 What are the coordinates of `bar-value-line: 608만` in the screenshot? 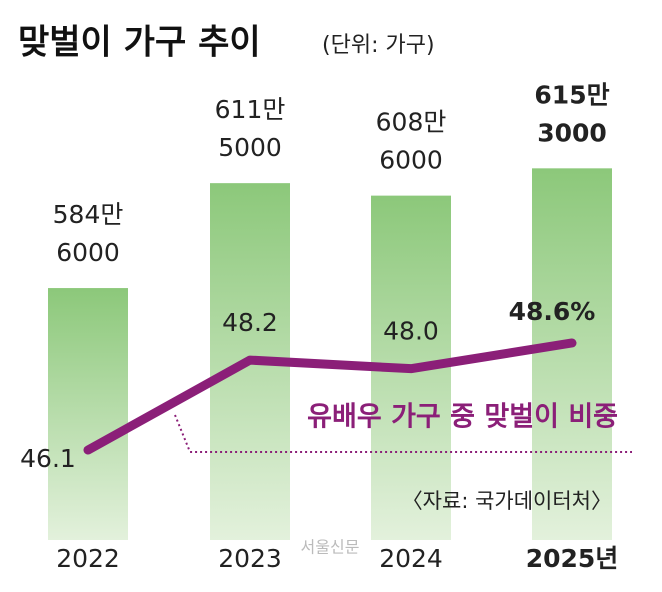 It's located at (411, 122).